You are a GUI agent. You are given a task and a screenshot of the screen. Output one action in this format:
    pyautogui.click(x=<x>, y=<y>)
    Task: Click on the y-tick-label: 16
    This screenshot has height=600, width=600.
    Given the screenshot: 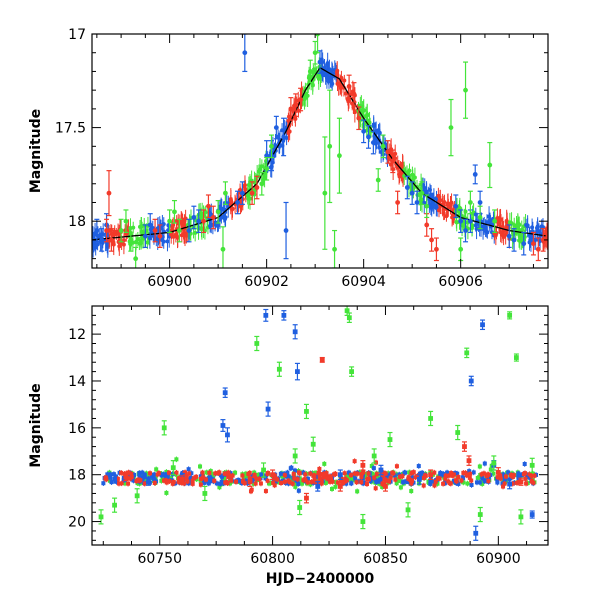 What is the action you would take?
    pyautogui.click(x=77, y=429)
    